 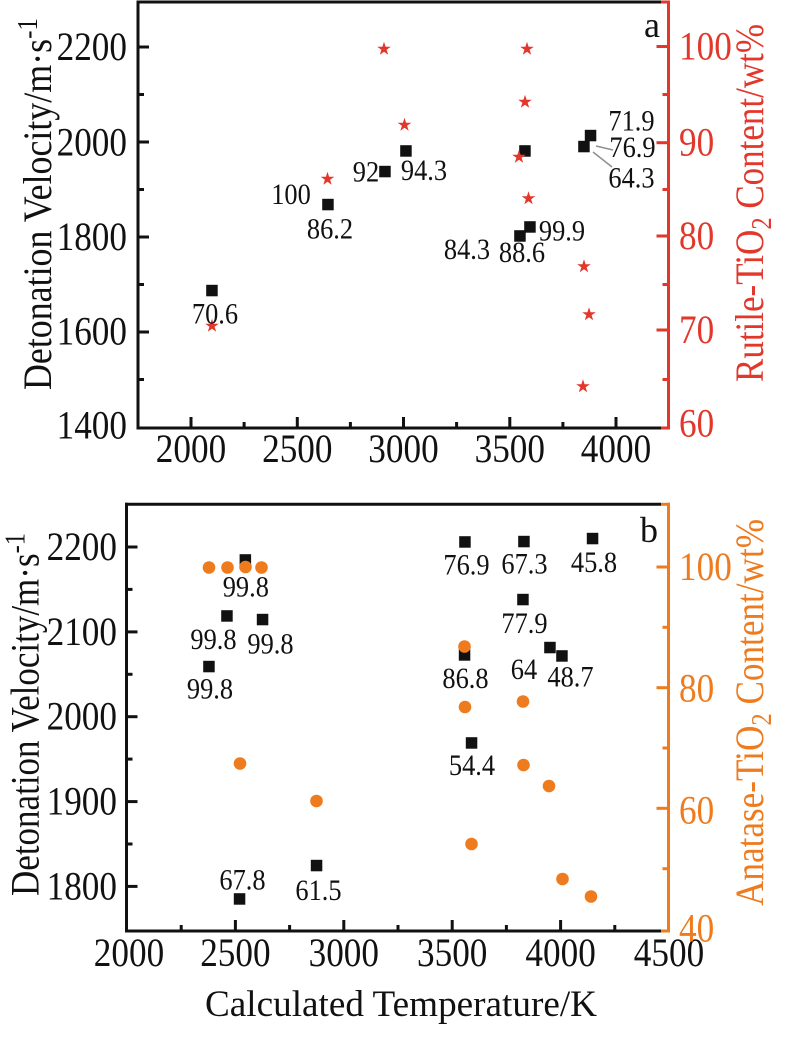 What do you see at coordinates (401, 1004) in the screenshot?
I see `svg-text: Calculated Temperature/K` at bounding box center [401, 1004].